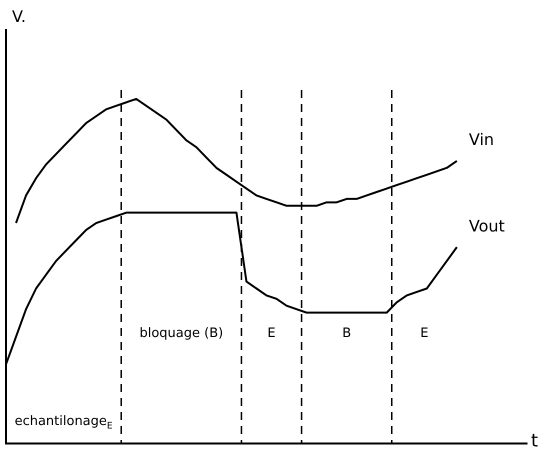 The image size is (551, 470). I want to click on y-axis-title: V., so click(19, 16).